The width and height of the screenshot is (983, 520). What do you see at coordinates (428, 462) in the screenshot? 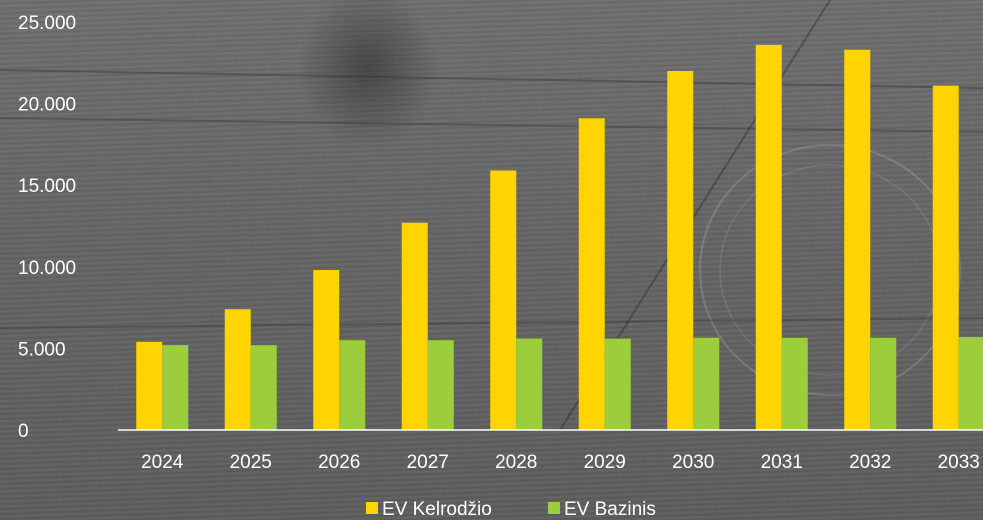
I see `x-tick-label: 2027` at bounding box center [428, 462].